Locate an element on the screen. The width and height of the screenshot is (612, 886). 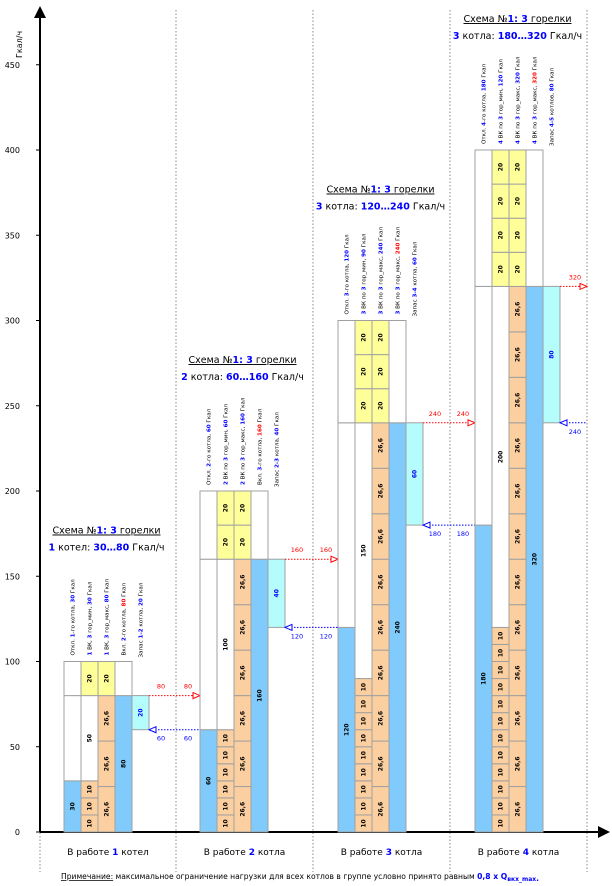
text-run: 2 is located at coordinates (244, 483).